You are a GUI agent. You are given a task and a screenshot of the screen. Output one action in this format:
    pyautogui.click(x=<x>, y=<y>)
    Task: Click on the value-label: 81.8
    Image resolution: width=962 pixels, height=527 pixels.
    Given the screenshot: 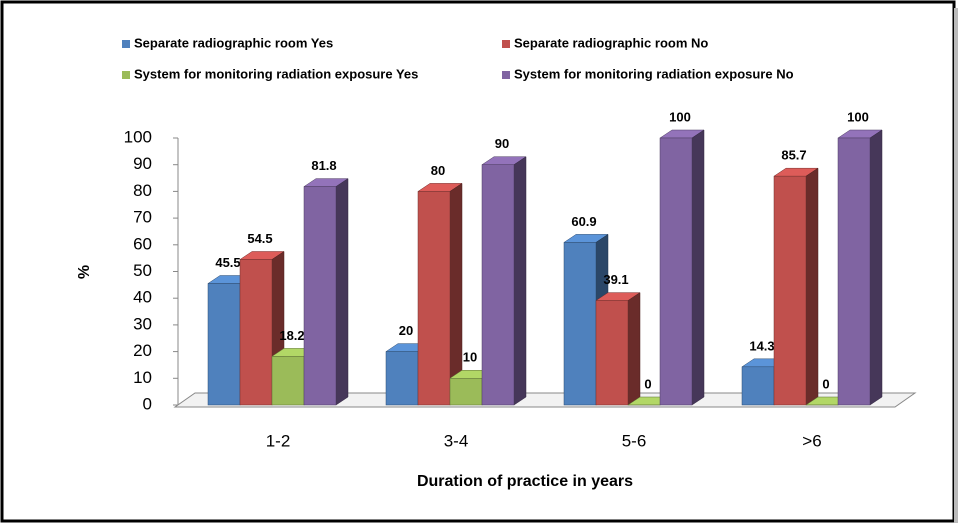 What is the action you would take?
    pyautogui.click(x=323, y=165)
    